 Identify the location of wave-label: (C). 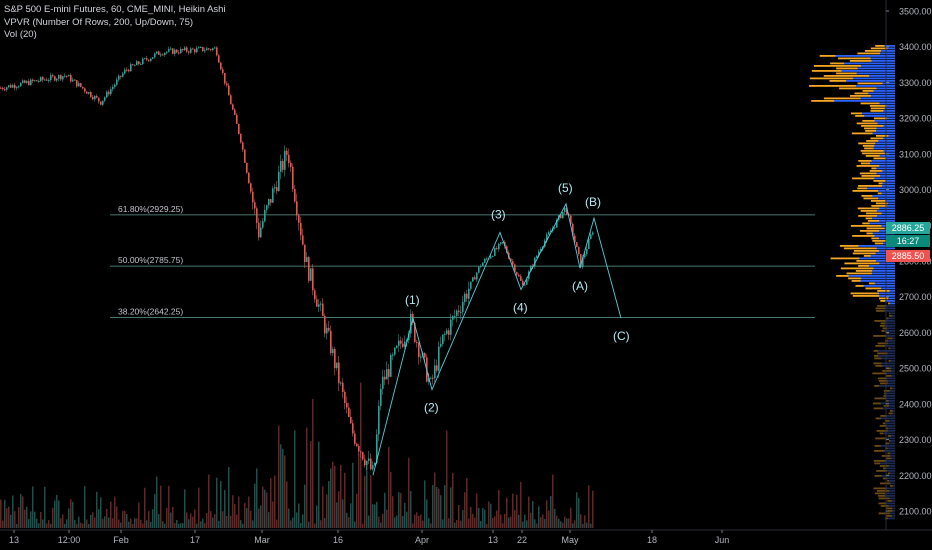
(621, 336).